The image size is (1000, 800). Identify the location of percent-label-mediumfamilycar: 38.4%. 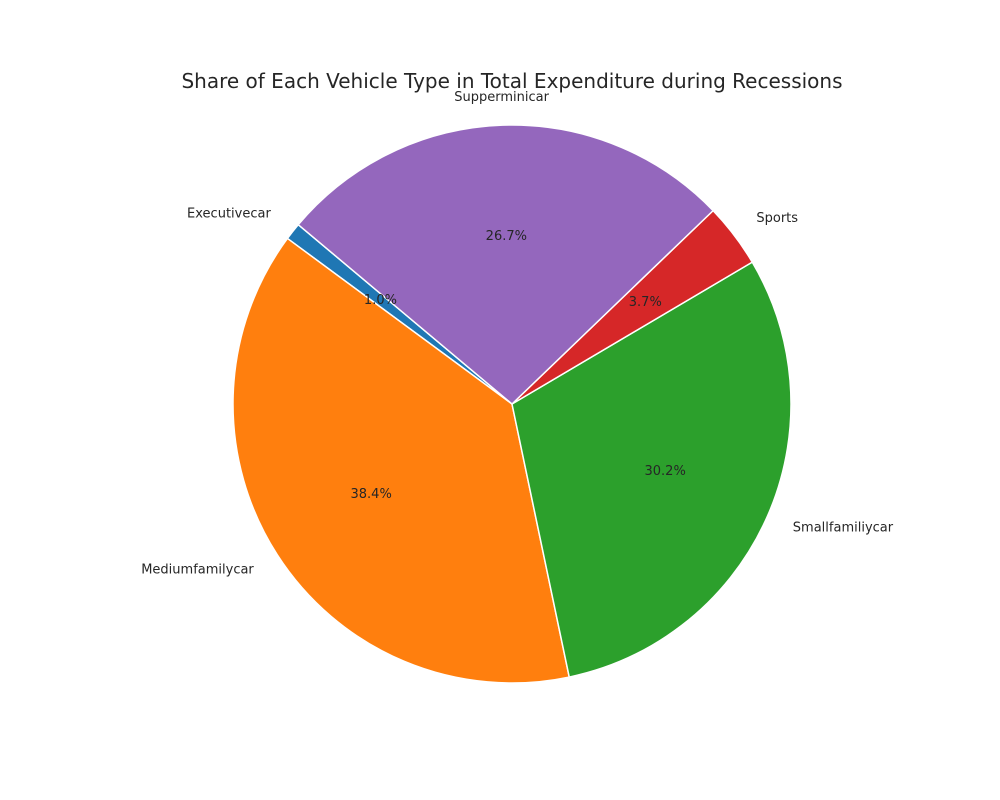
(371, 494).